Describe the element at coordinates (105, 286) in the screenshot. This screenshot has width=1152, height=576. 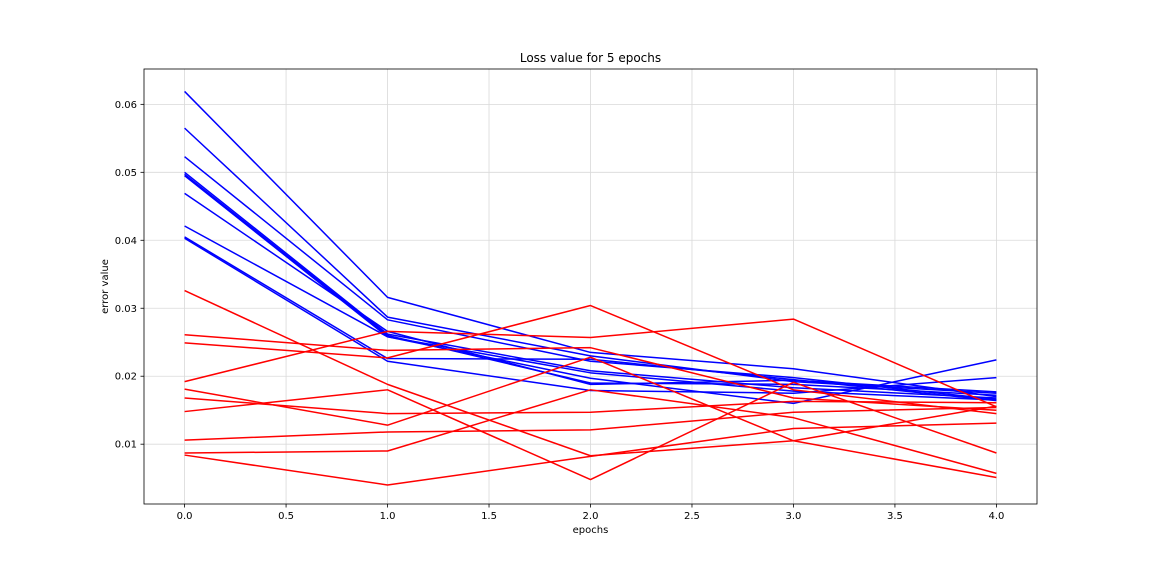
I see `y-axis-label: error value` at that location.